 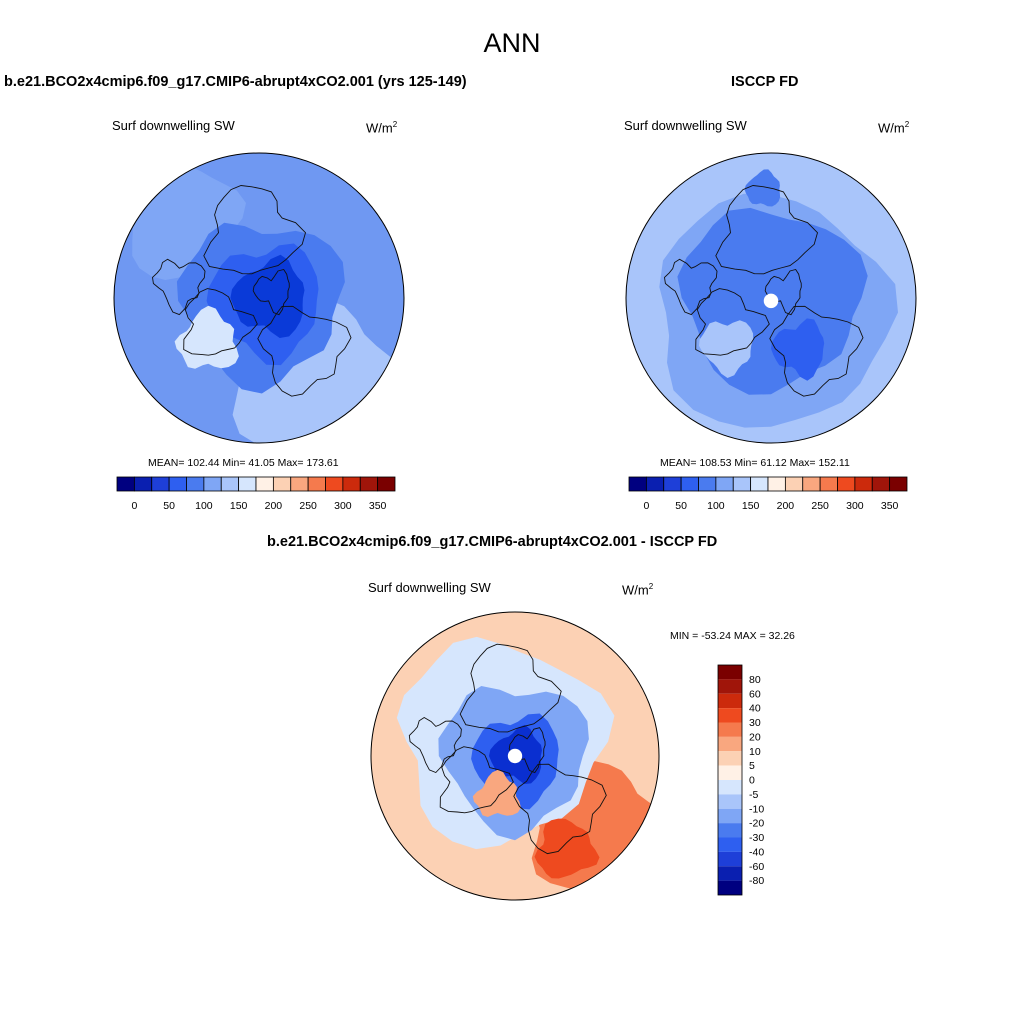 I want to click on right-polar-map, so click(x=771, y=298).